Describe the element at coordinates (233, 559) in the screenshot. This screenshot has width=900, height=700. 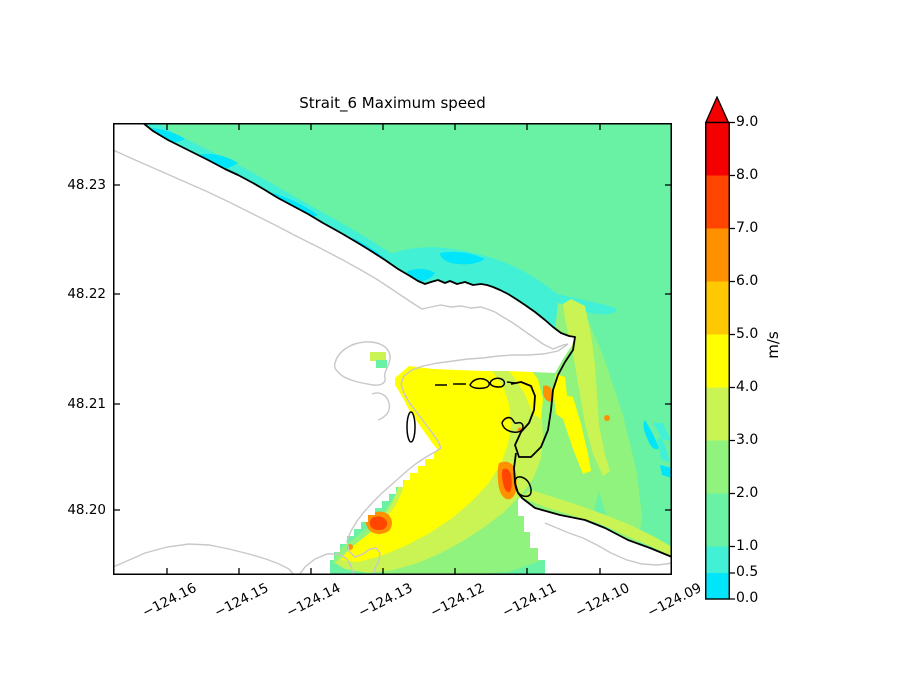
I see `gray-contour-bottom-left` at that location.